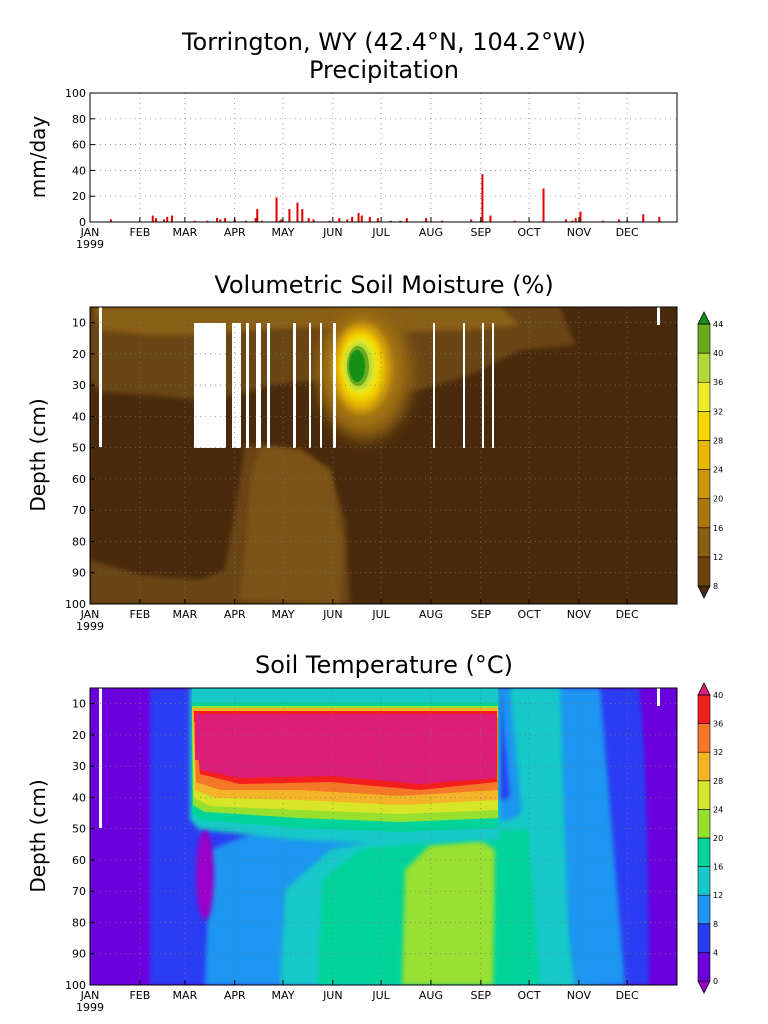 Image resolution: width=768 pixels, height=1024 pixels. Describe the element at coordinates (579, 995) in the screenshot. I see `temperature-xtick-label: NOV` at that location.